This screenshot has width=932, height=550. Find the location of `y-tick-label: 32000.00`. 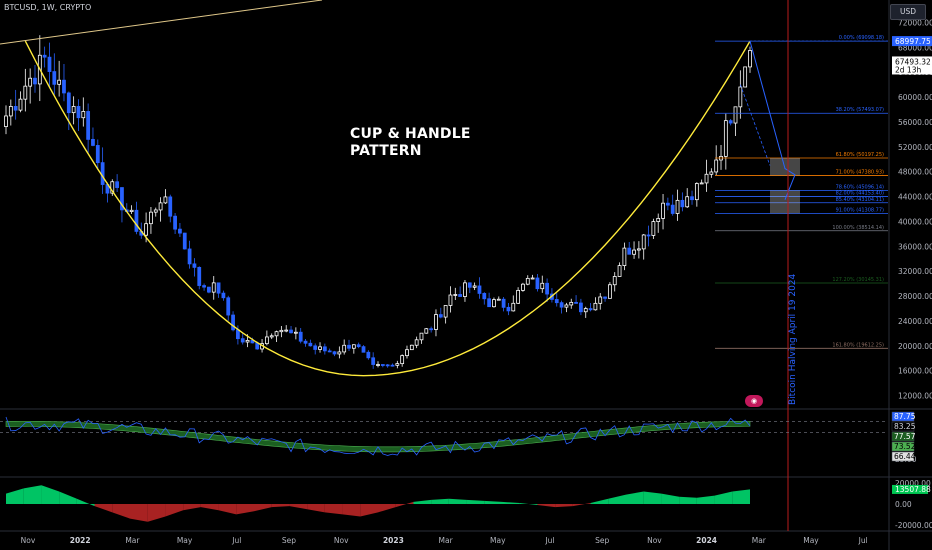

y-tick-label: 32000.00 is located at coordinates (915, 271).